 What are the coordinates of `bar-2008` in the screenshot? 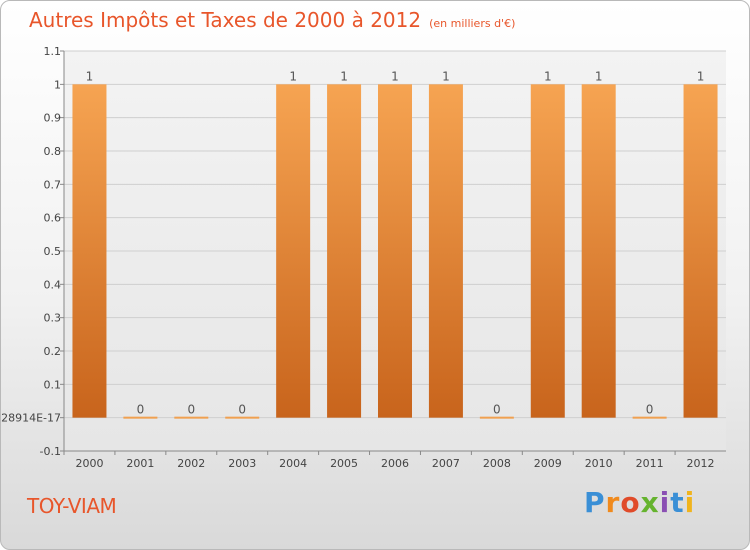 It's located at (496, 417).